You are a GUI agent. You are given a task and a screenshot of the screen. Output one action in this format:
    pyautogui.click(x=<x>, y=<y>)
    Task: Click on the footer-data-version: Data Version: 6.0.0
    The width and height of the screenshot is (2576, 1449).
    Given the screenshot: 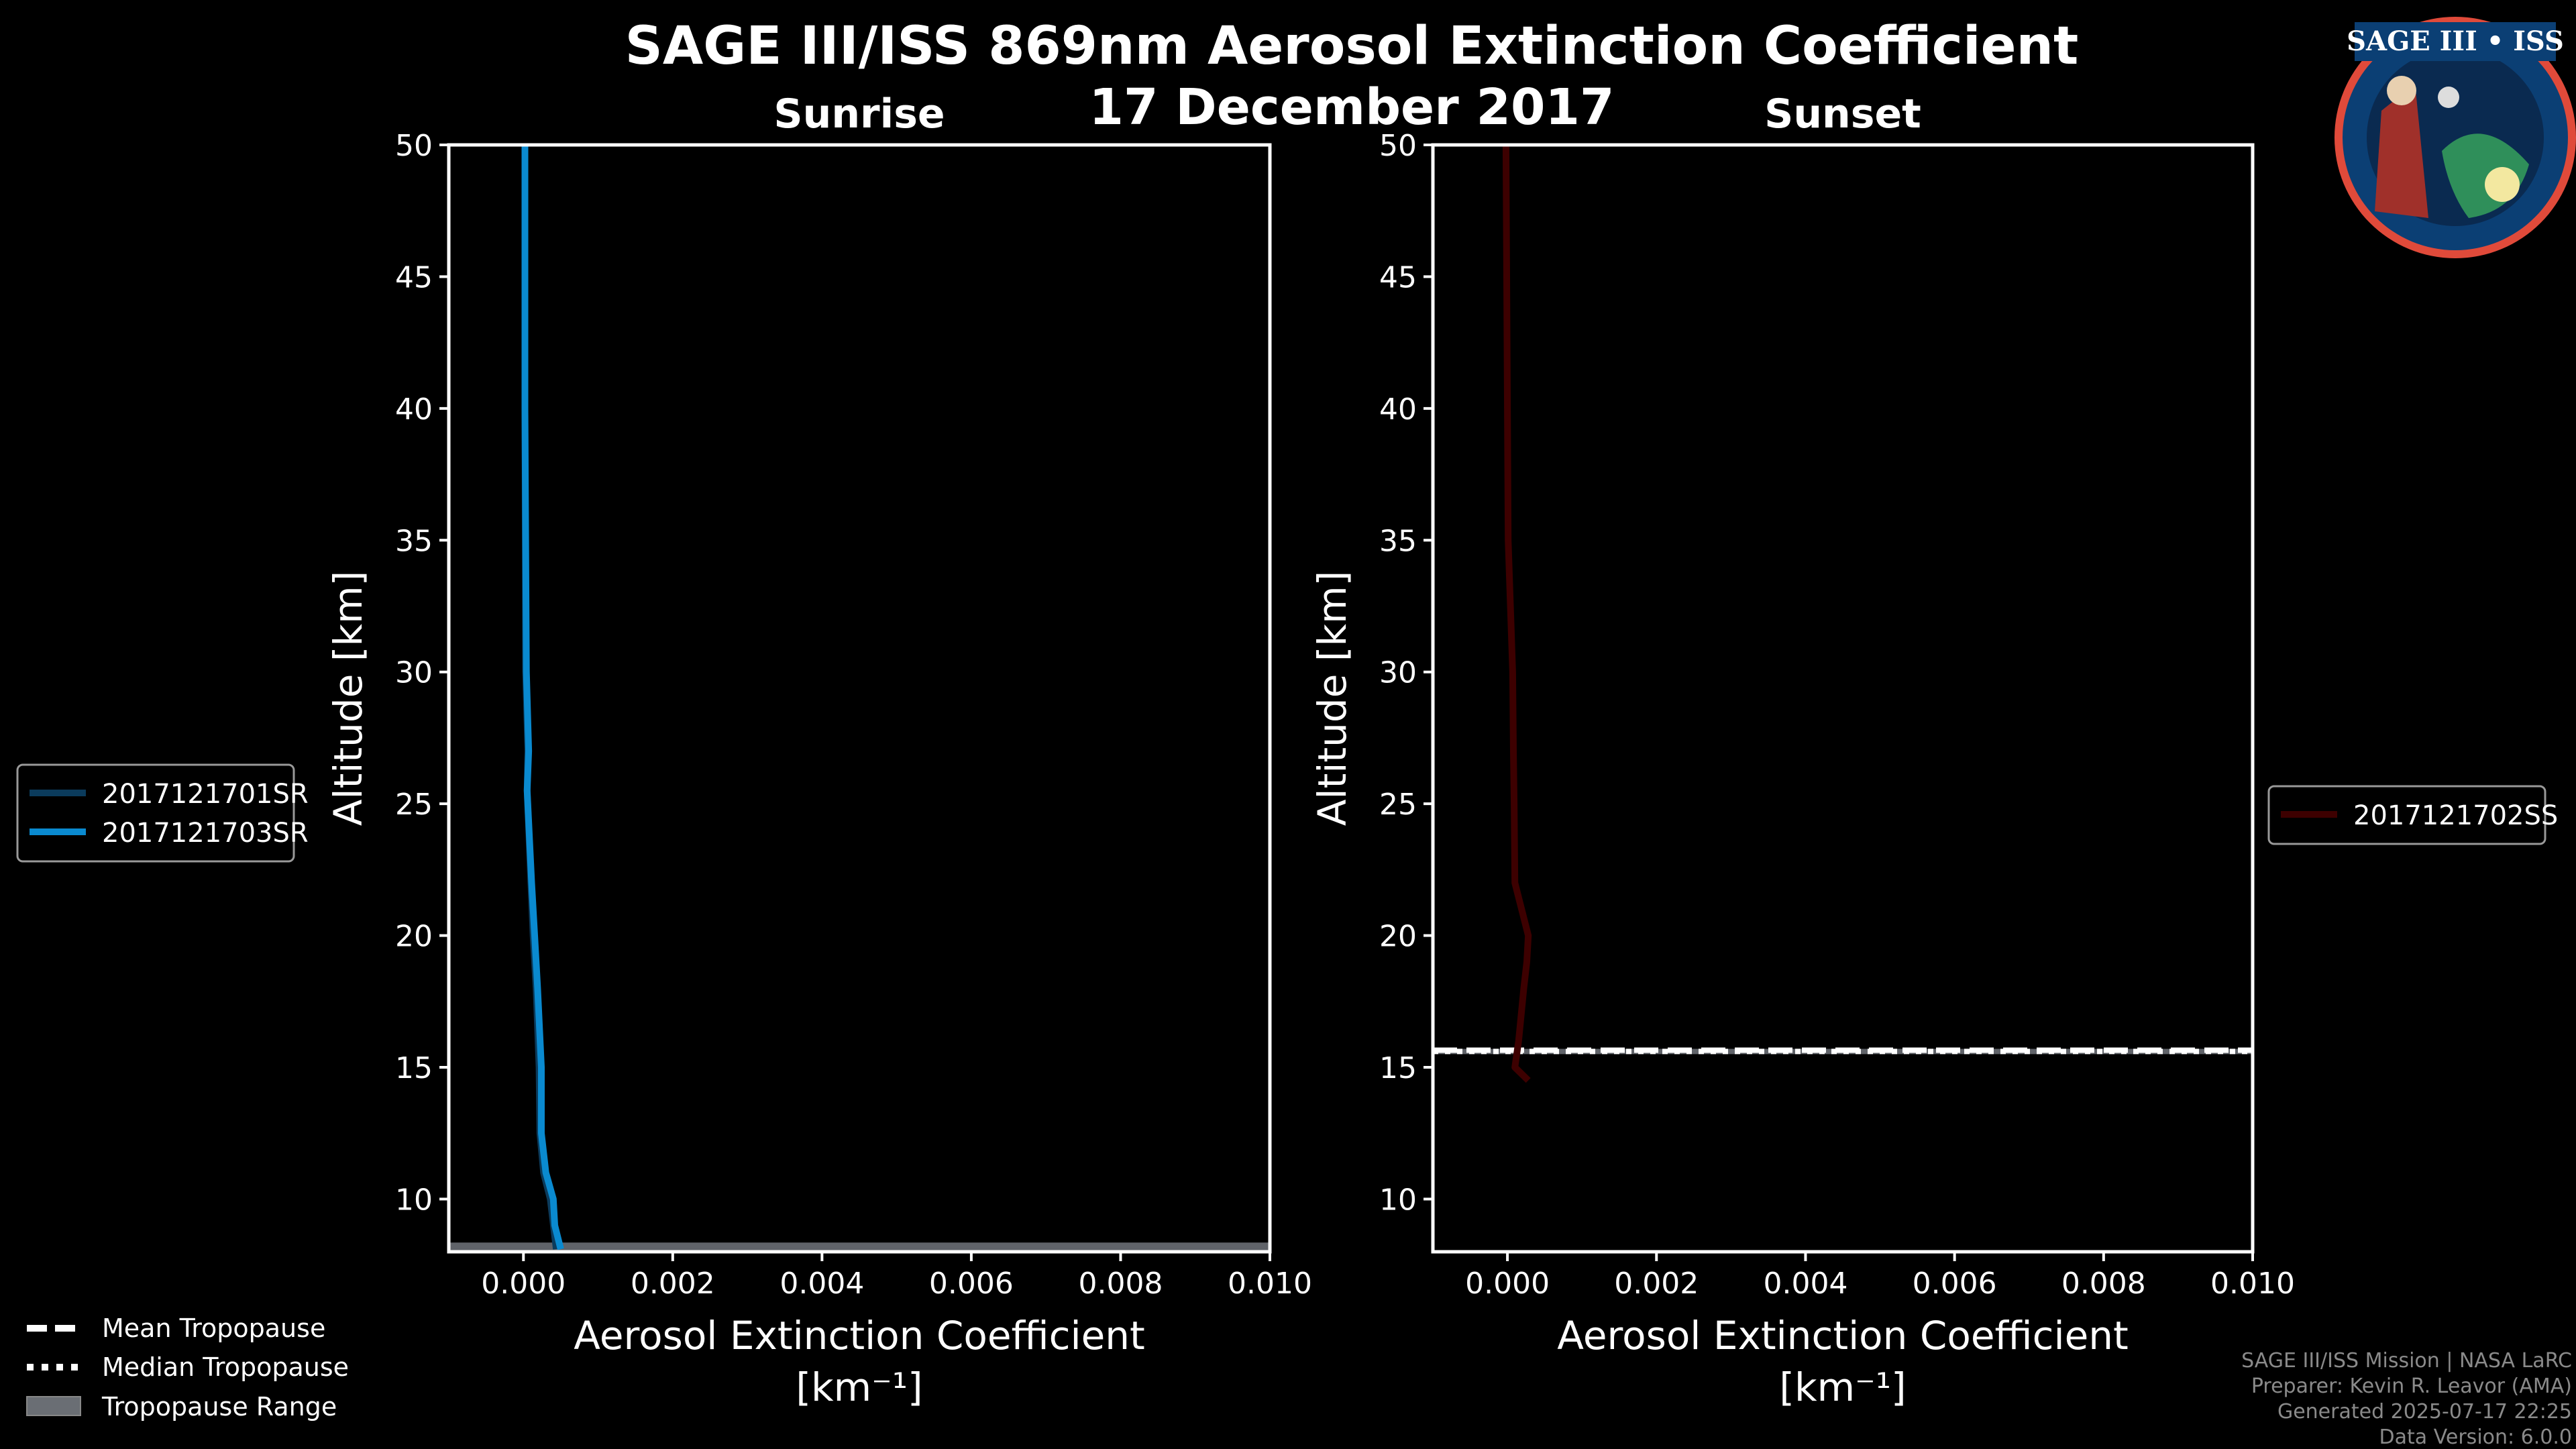 What is the action you would take?
    pyautogui.click(x=2475, y=1437)
    